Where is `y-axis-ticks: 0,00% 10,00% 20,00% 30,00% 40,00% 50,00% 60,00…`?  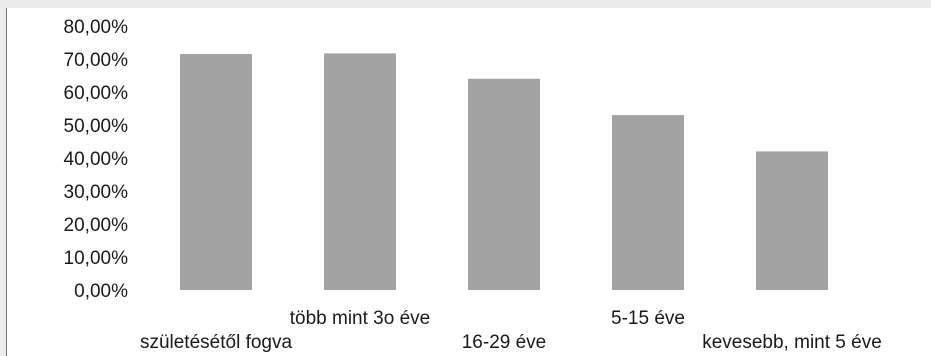
y-axis-ticks: 0,00% 10,00% 20,00% 30,00% 40,00% 50,00% 60,00… is located at coordinates (96, 159).